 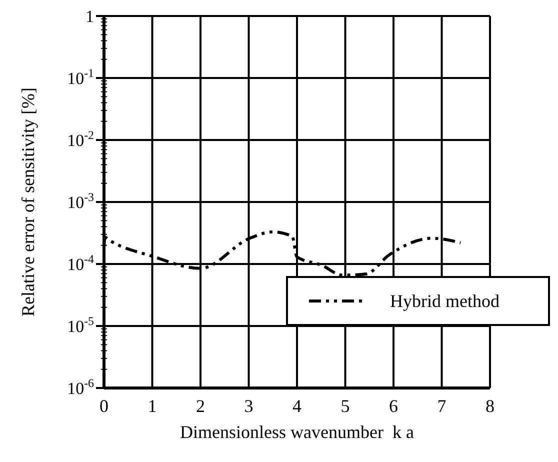 I want to click on x-tick-label: 2, so click(x=200, y=406).